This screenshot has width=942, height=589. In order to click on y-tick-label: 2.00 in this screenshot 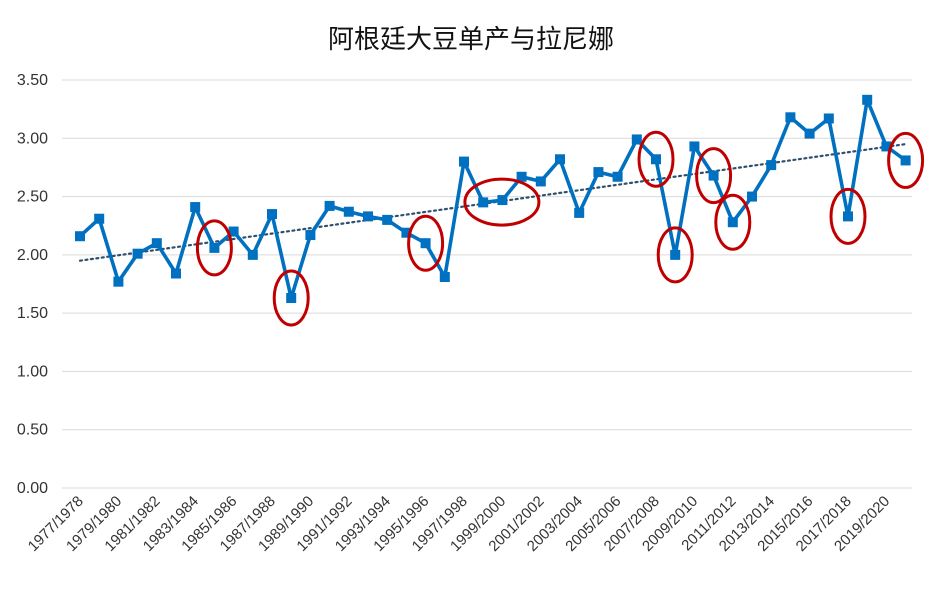, I will do `click(32, 255)`.